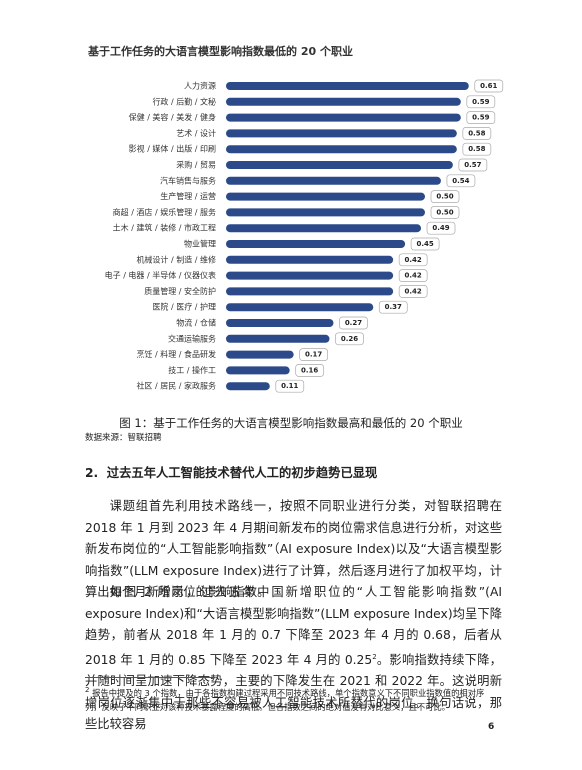  What do you see at coordinates (176, 354) in the screenshot?
I see `category-label: 烹饪 / 料理 / 食品研发` at bounding box center [176, 354].